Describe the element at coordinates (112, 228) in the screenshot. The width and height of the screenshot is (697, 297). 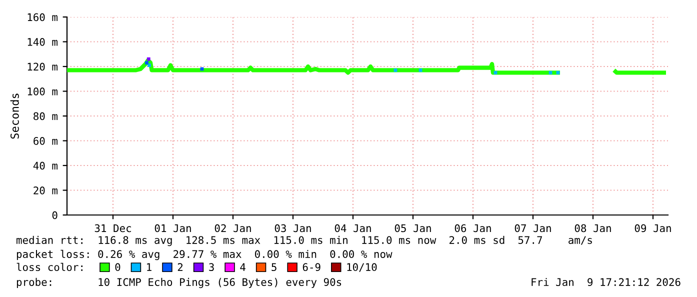
I see `x-tick-label: 31 Dec` at that location.